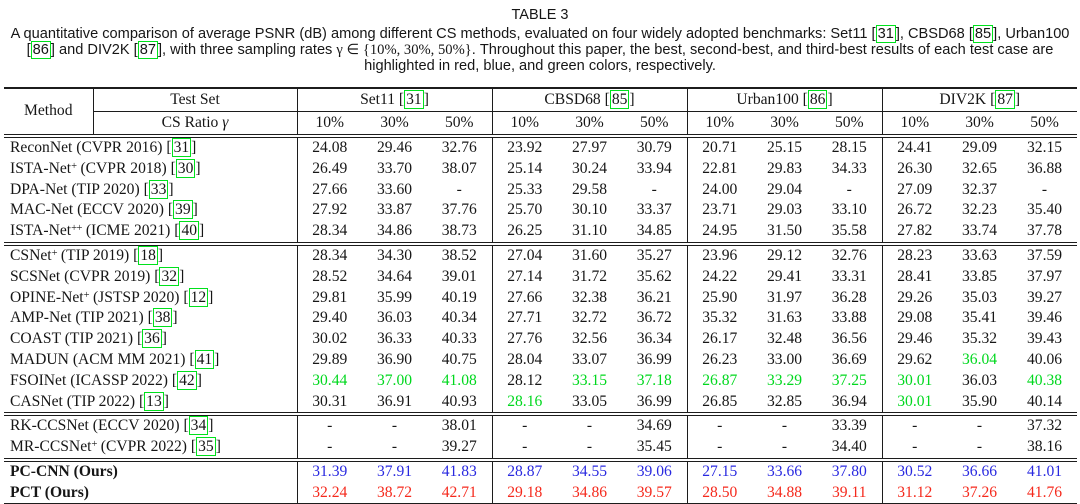 This screenshot has height=504, width=1080. Describe the element at coordinates (524, 402) in the screenshot. I see `cell-value: 28.16` at that location.